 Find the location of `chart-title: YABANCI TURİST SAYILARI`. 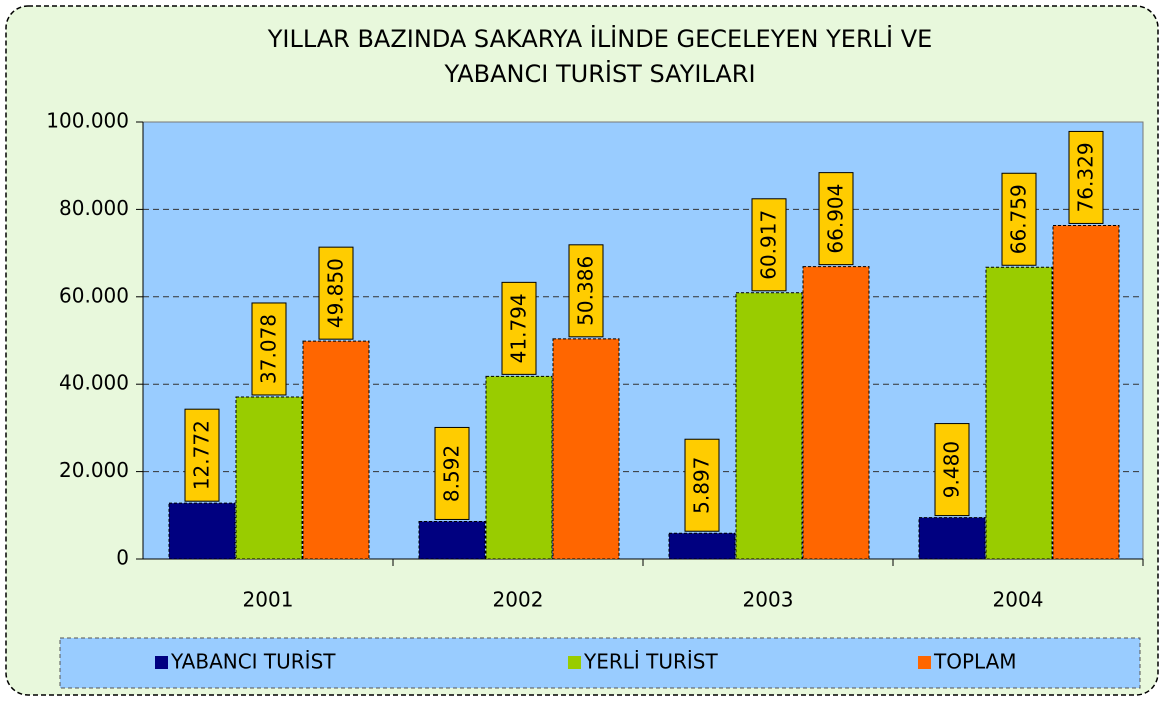

chart-title: YABANCI TURİST SAYILARI is located at coordinates (599, 73).